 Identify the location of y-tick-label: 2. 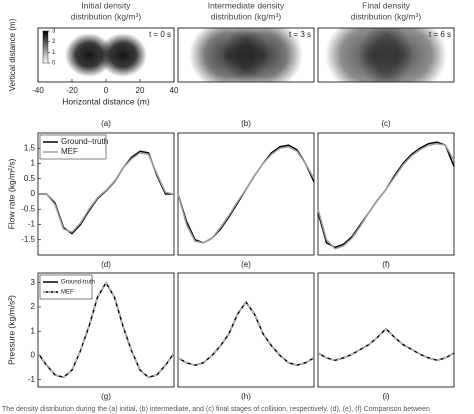
(33, 306).